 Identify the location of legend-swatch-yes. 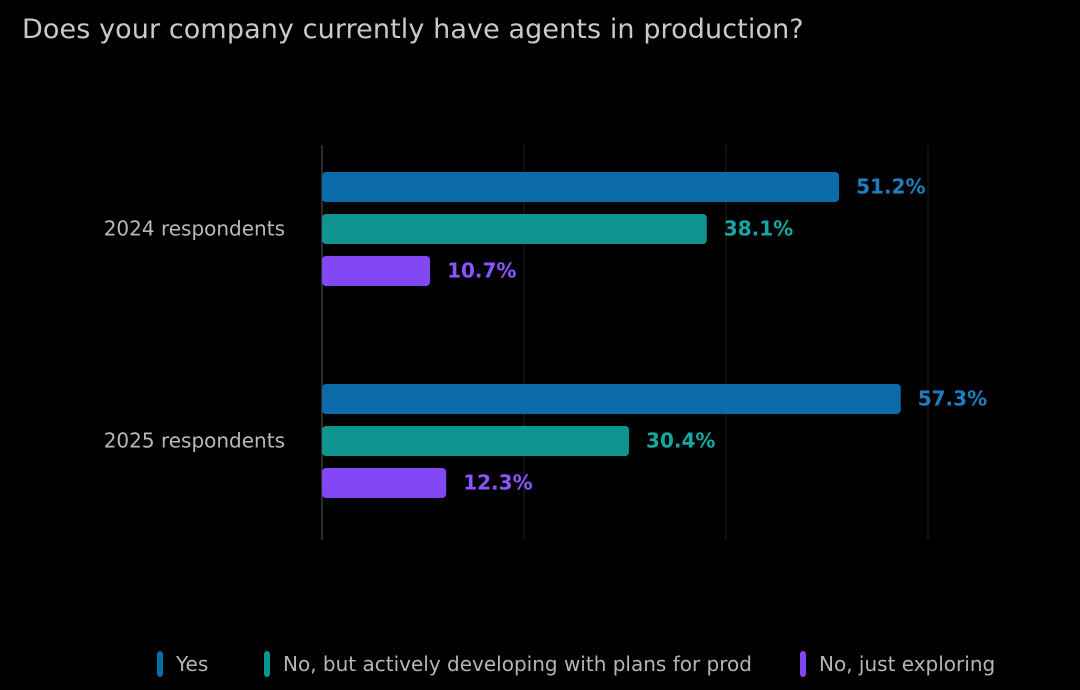
(160, 664).